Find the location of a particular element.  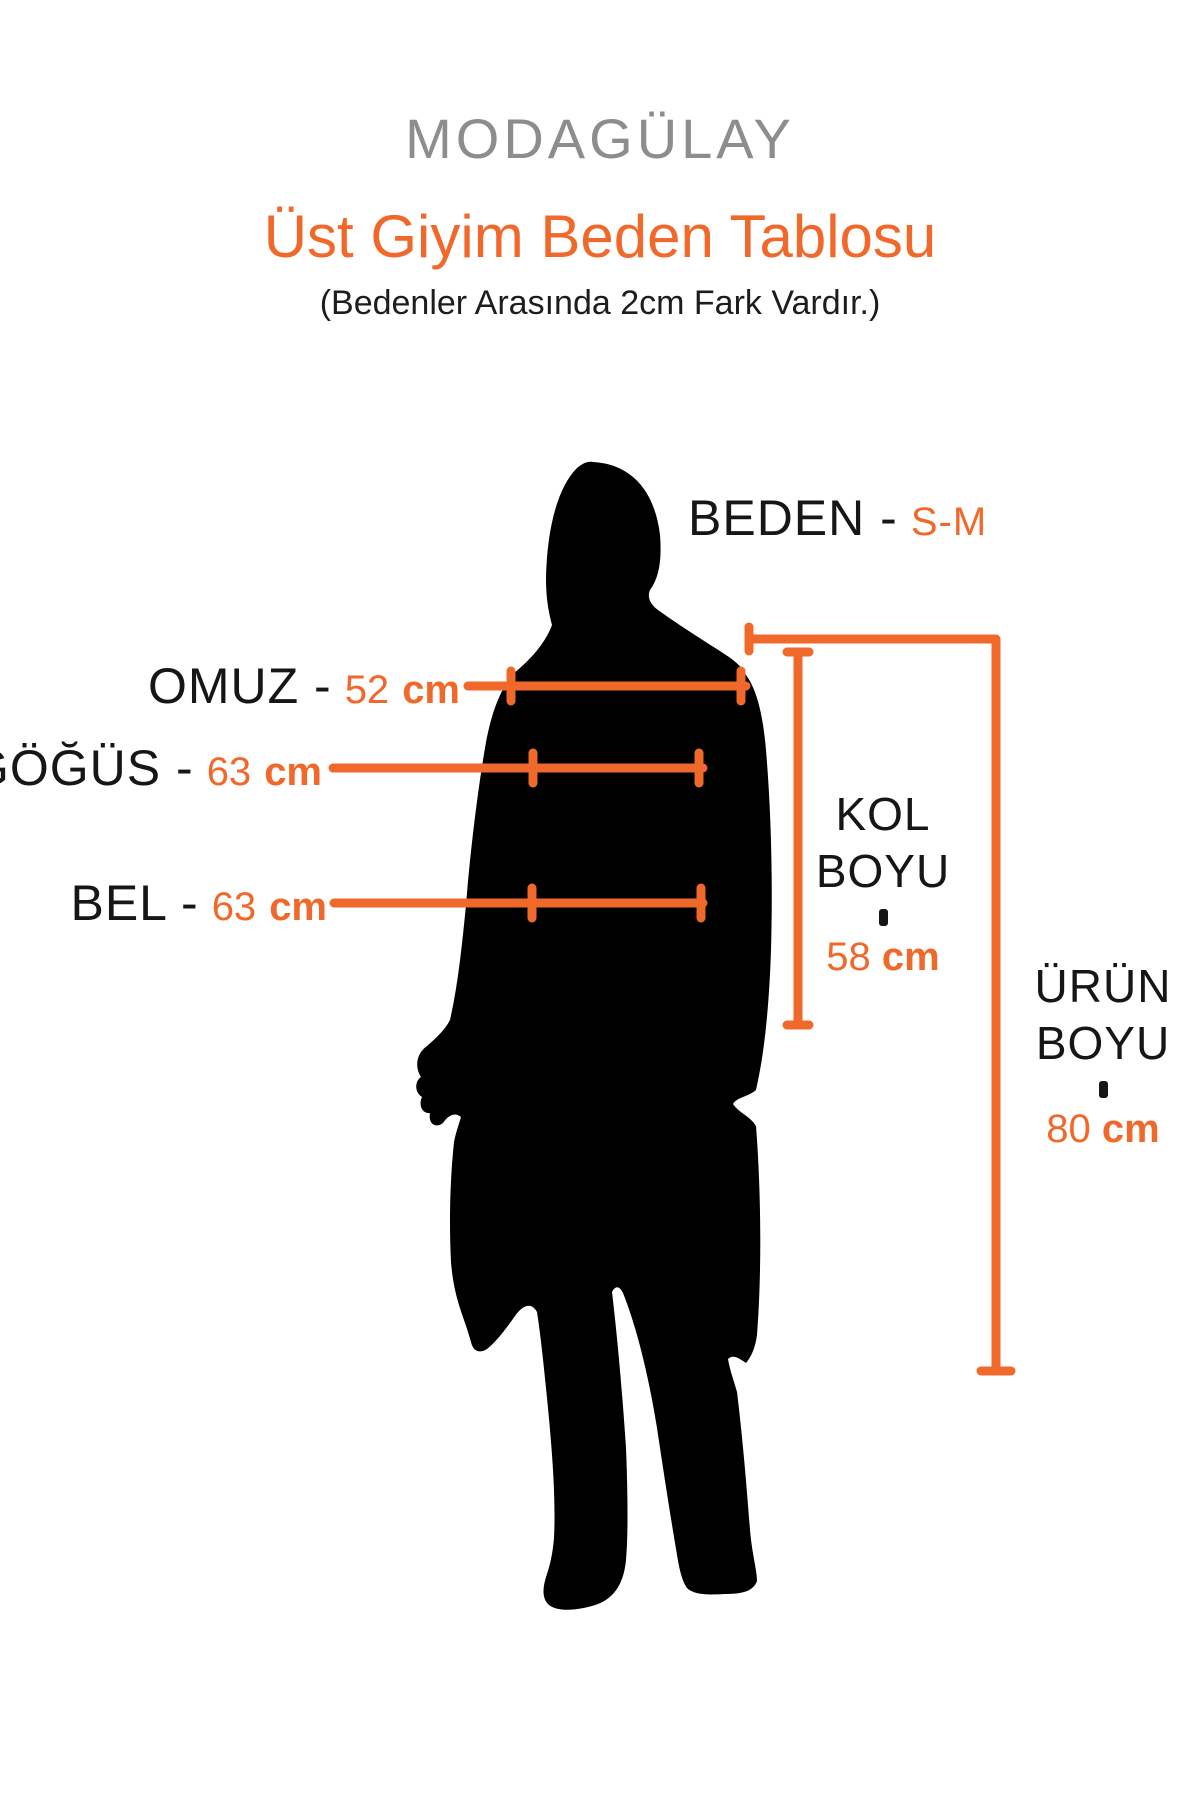

urun-bracket is located at coordinates (872, 1005).